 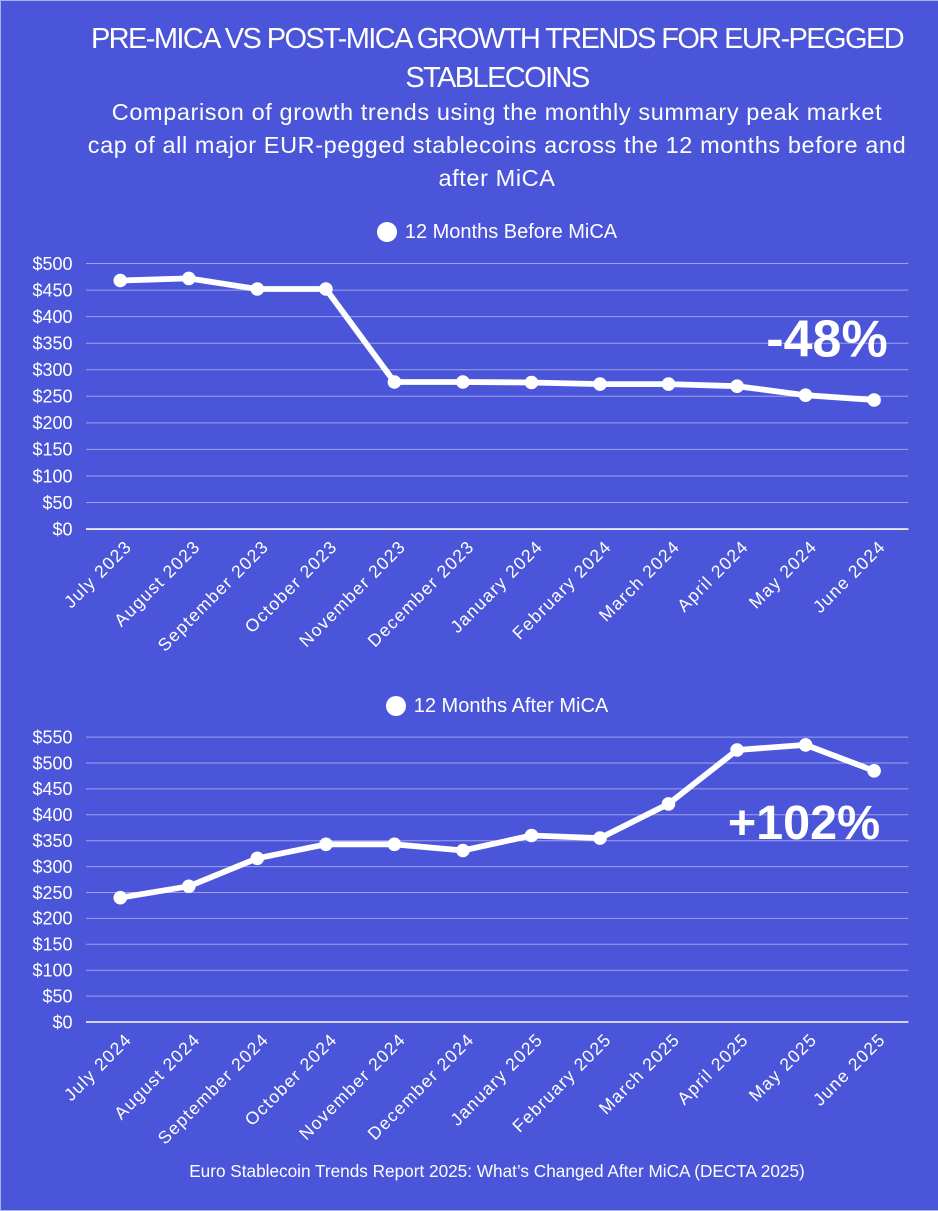 I want to click on svg-text: April 2024, so click(x=712, y=575).